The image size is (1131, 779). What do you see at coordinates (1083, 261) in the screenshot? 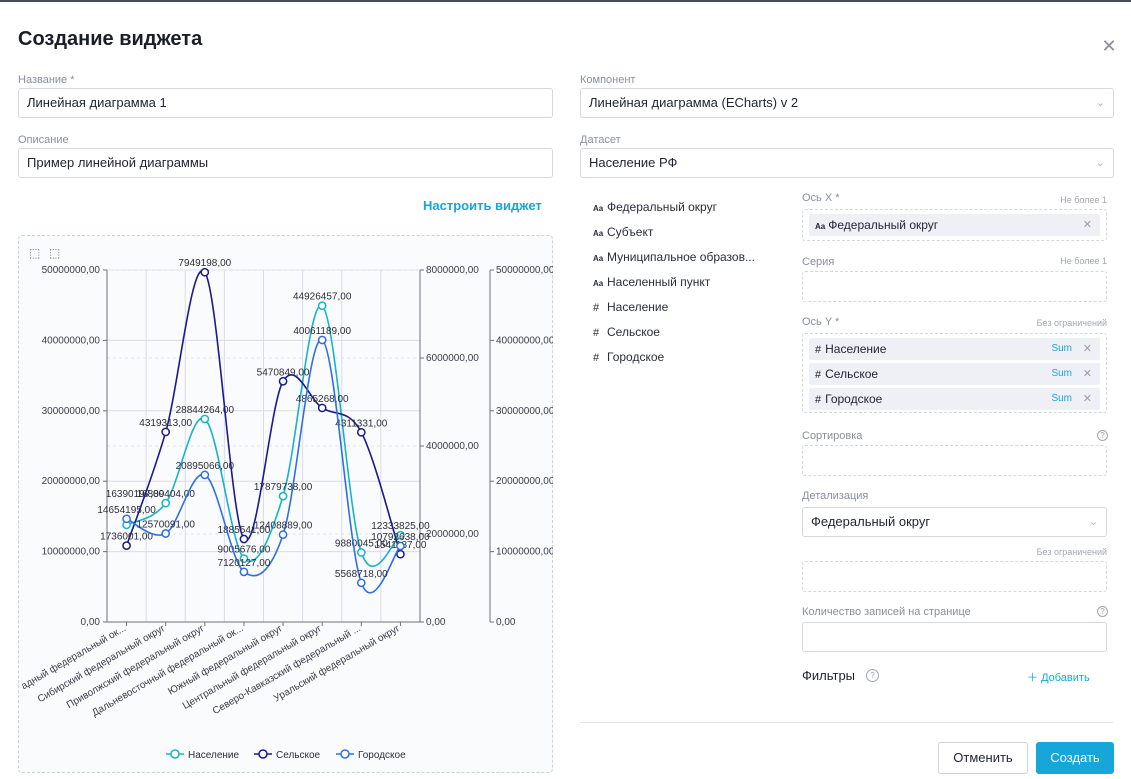
I see `series-limit: Не более 1` at bounding box center [1083, 261].